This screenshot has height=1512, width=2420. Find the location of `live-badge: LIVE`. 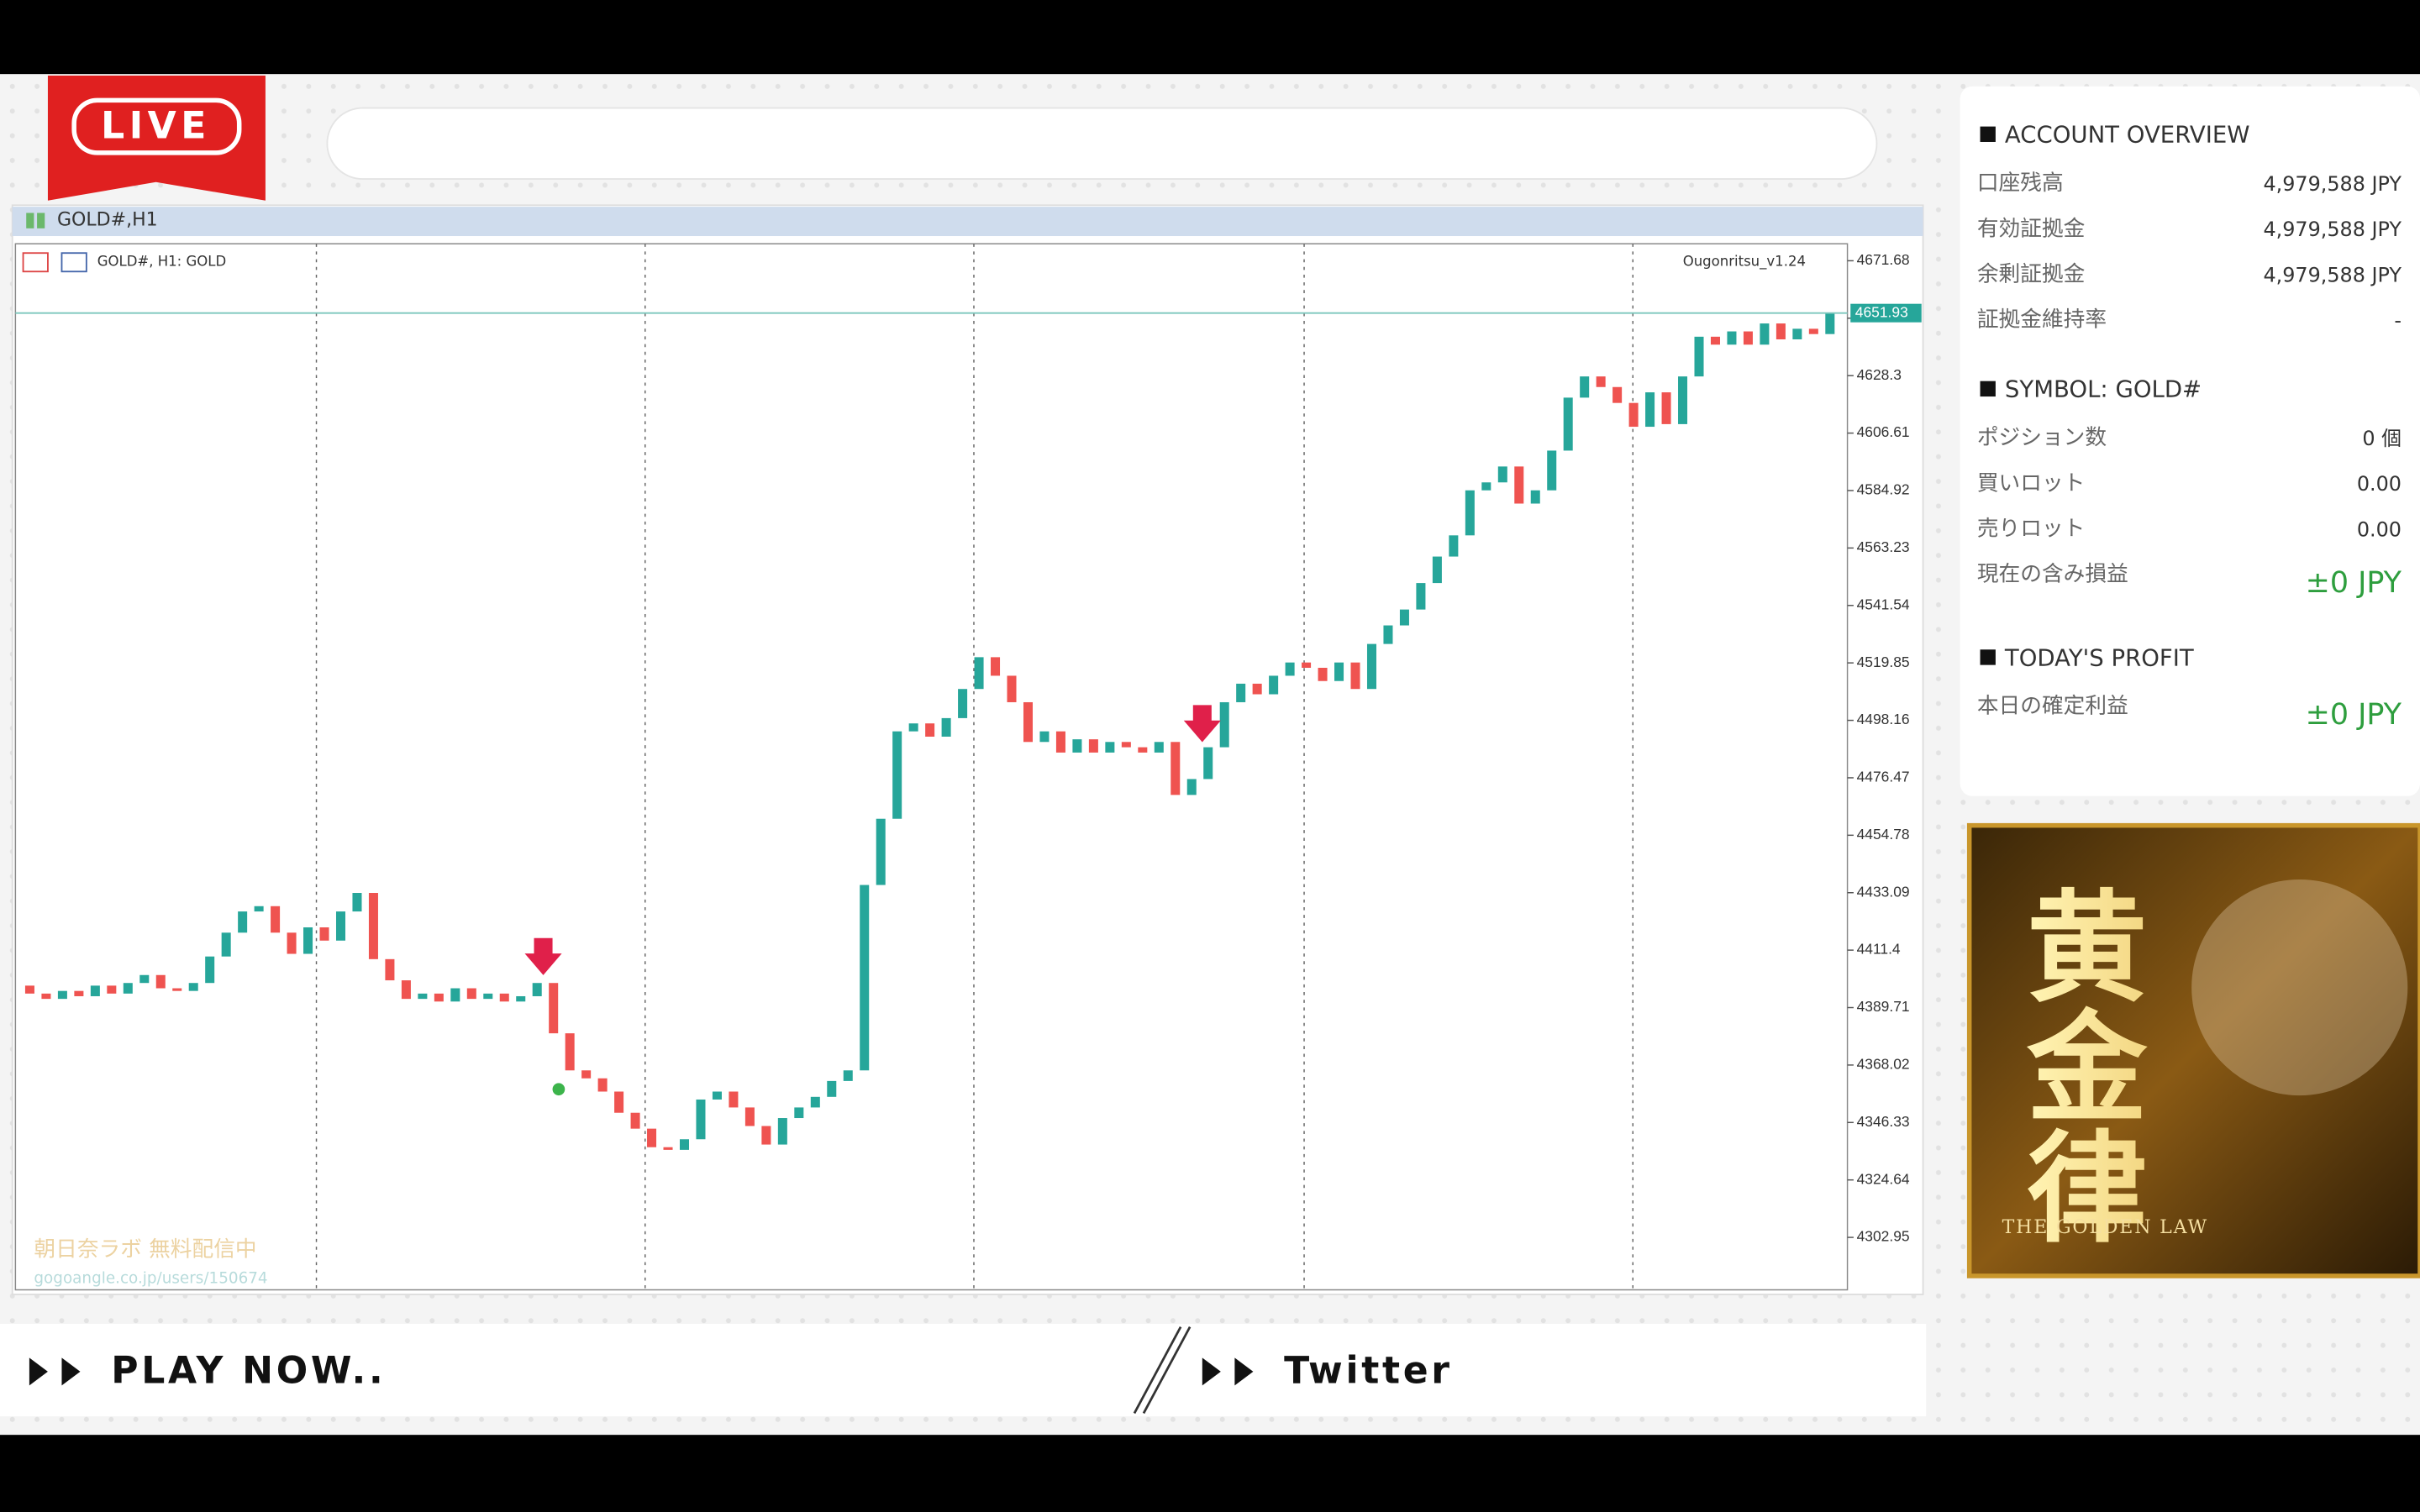

live-badge: LIVE is located at coordinates (157, 138).